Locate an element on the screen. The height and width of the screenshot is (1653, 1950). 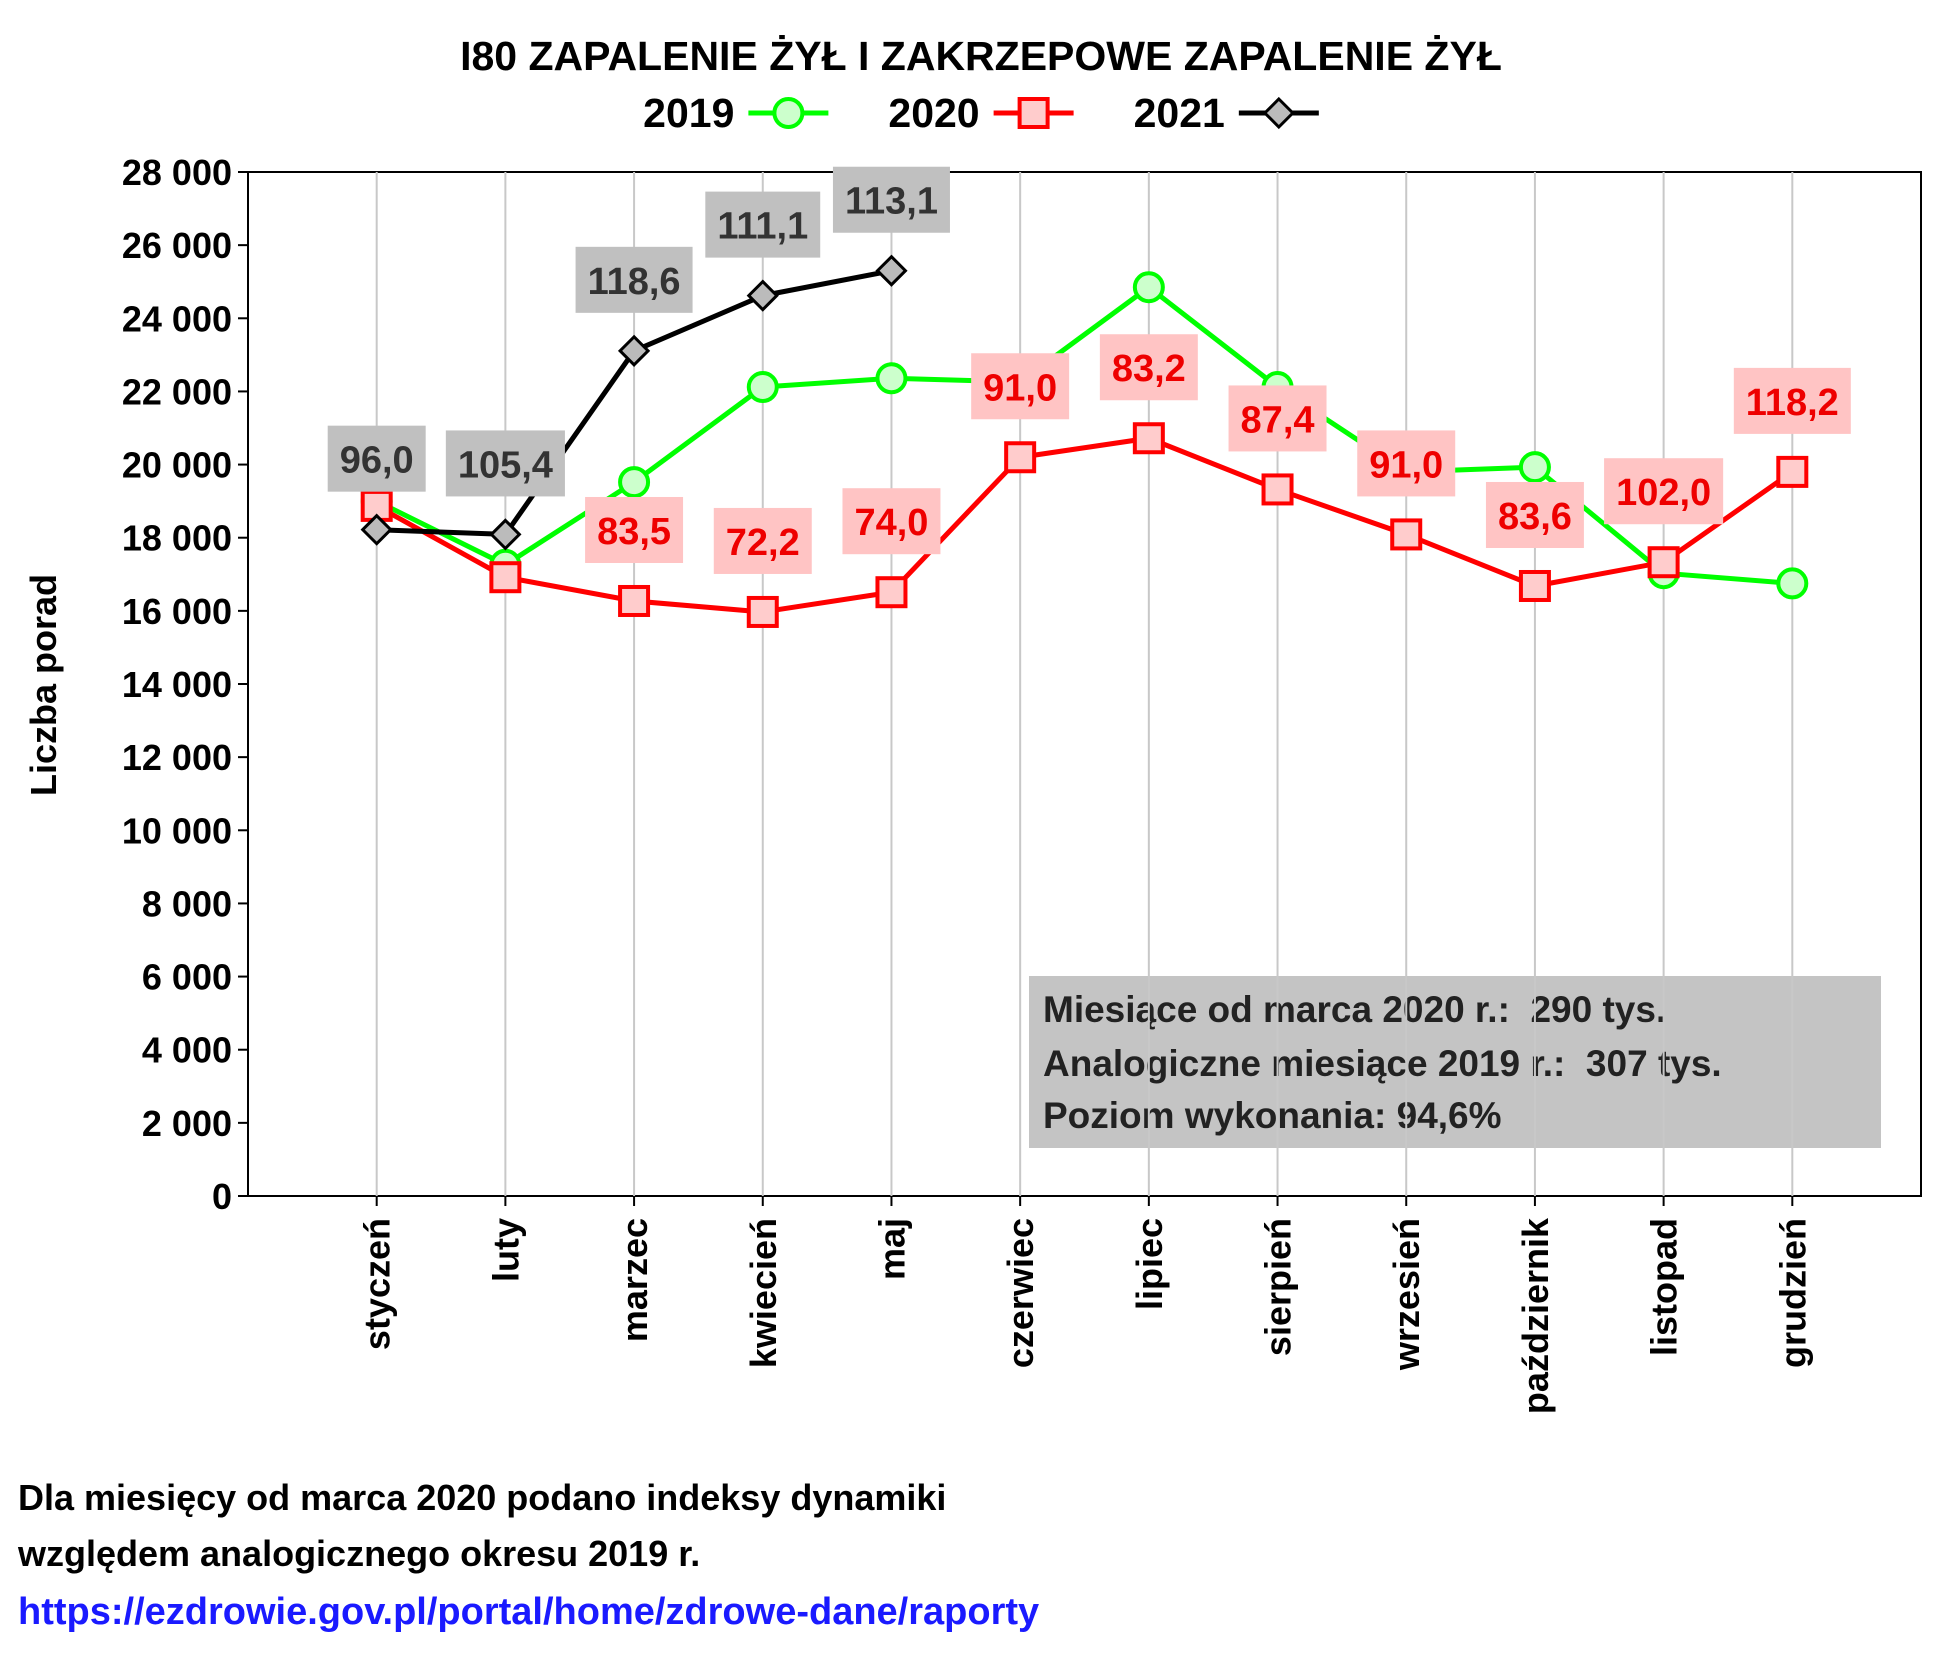
x-tick-label: wrzesień is located at coordinates (1406, 1294).